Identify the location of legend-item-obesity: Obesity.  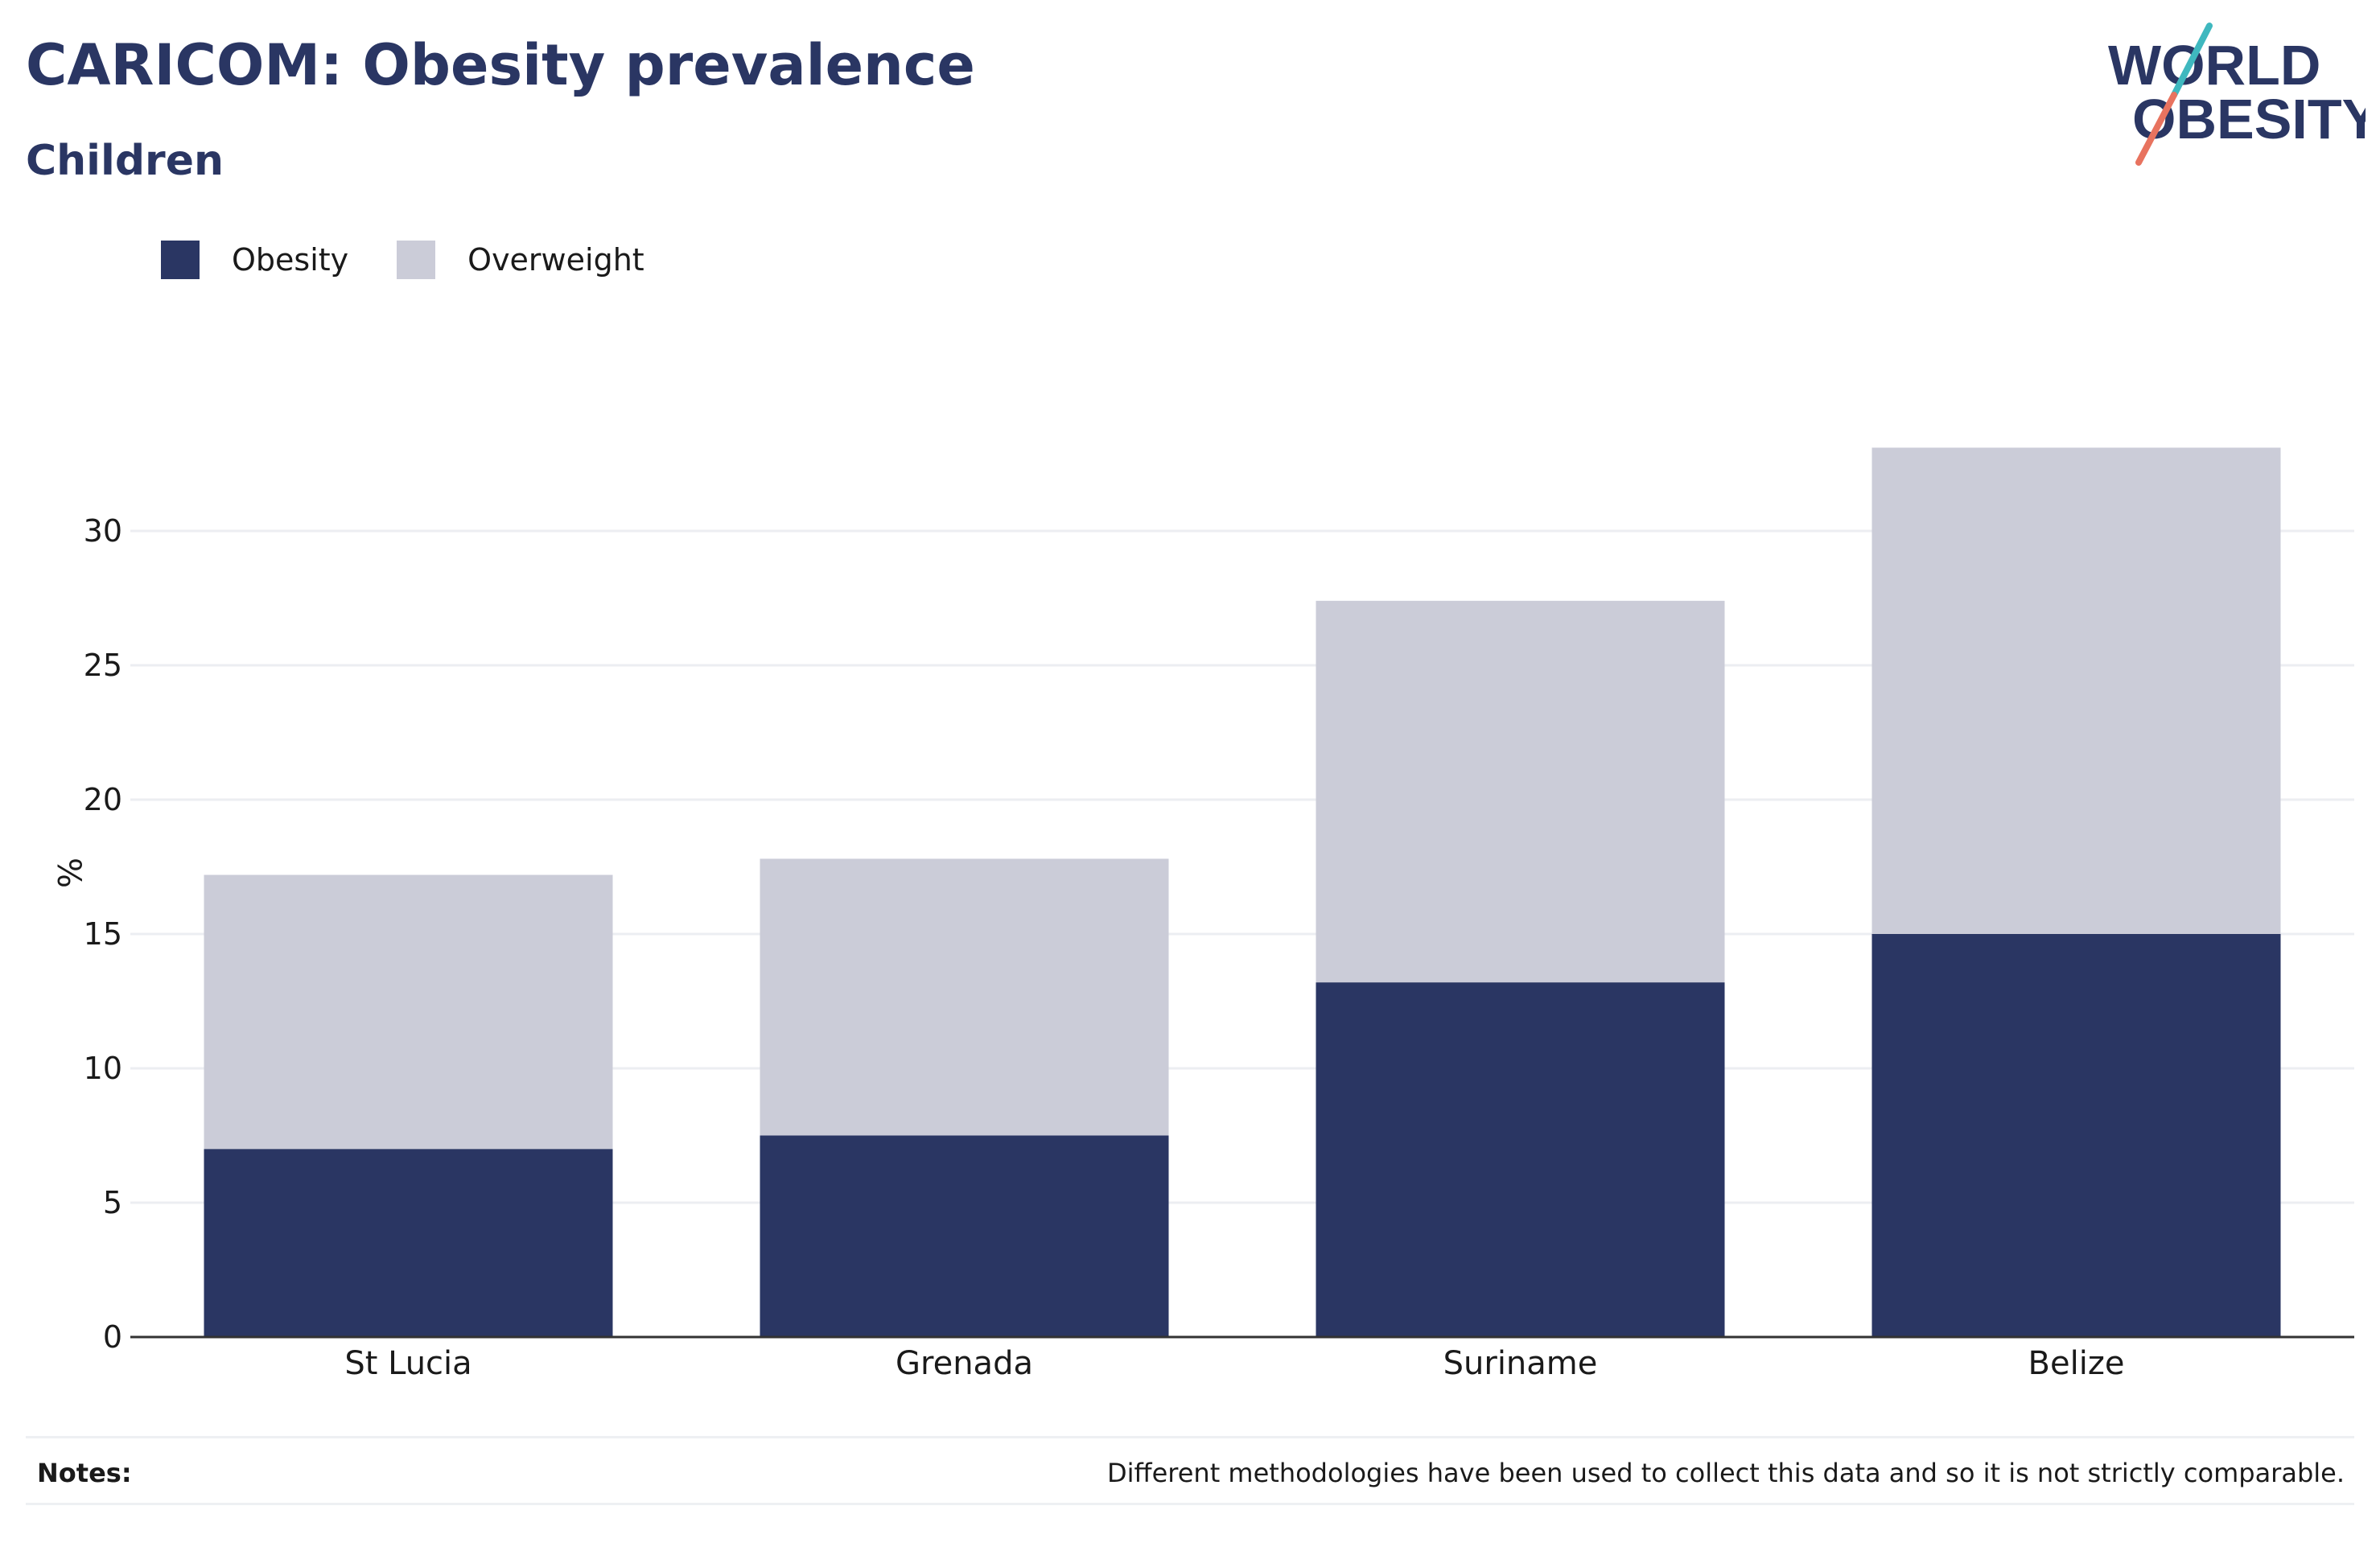
(255, 260).